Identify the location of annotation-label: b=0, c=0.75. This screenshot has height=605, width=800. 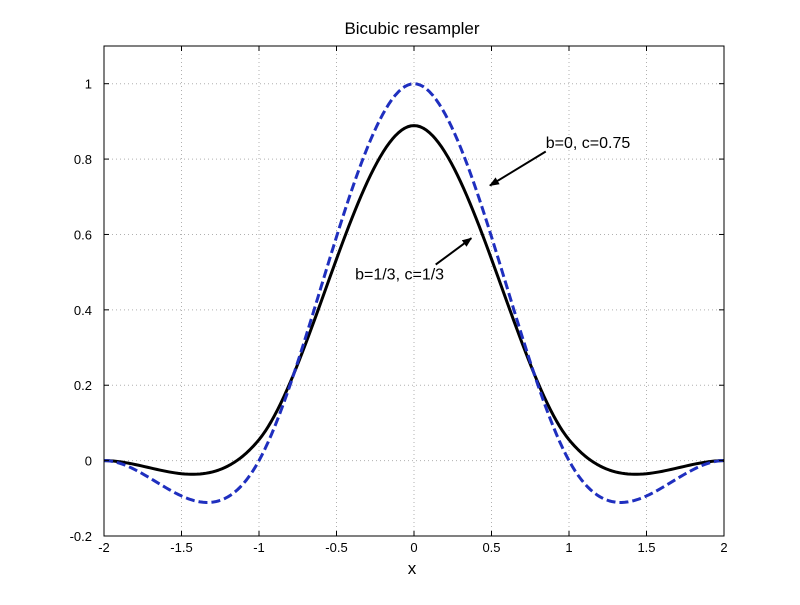
(588, 143).